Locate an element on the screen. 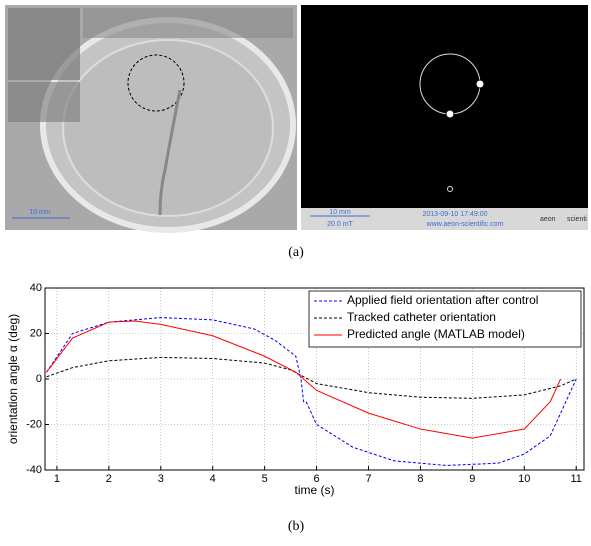  legend-label: Tracked catheter orientation is located at coordinates (421, 317).